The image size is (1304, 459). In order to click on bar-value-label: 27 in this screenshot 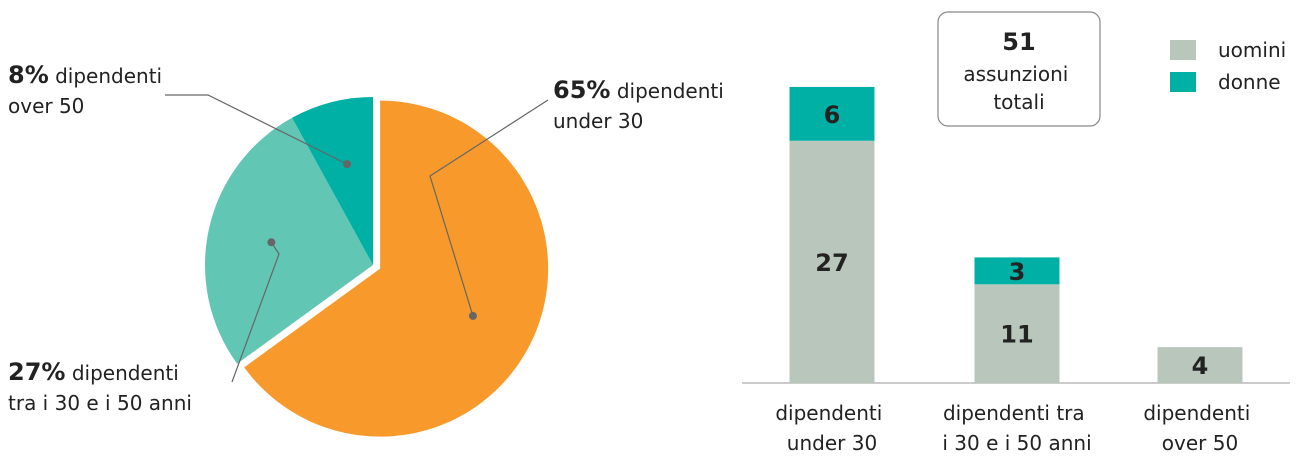, I will do `click(831, 263)`.